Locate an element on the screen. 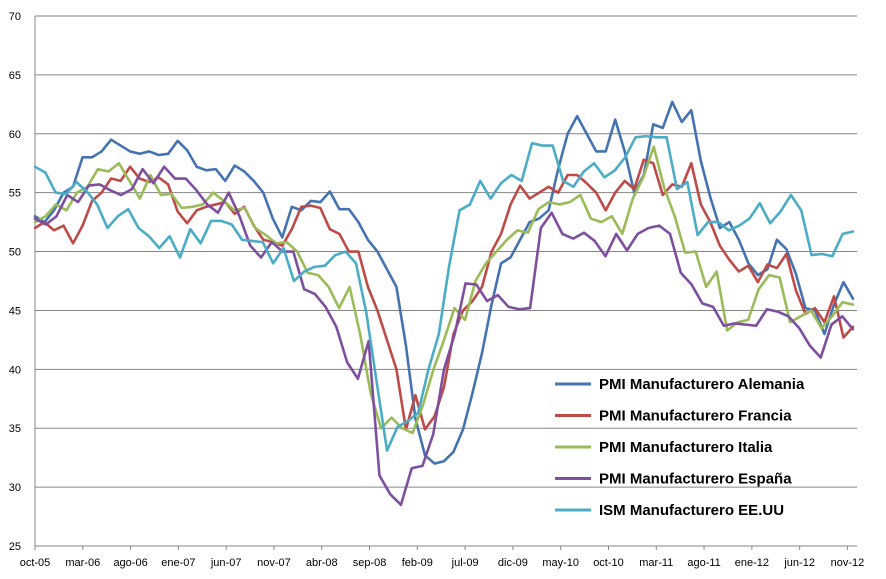  x-tick-label: dic-09 is located at coordinates (513, 563).